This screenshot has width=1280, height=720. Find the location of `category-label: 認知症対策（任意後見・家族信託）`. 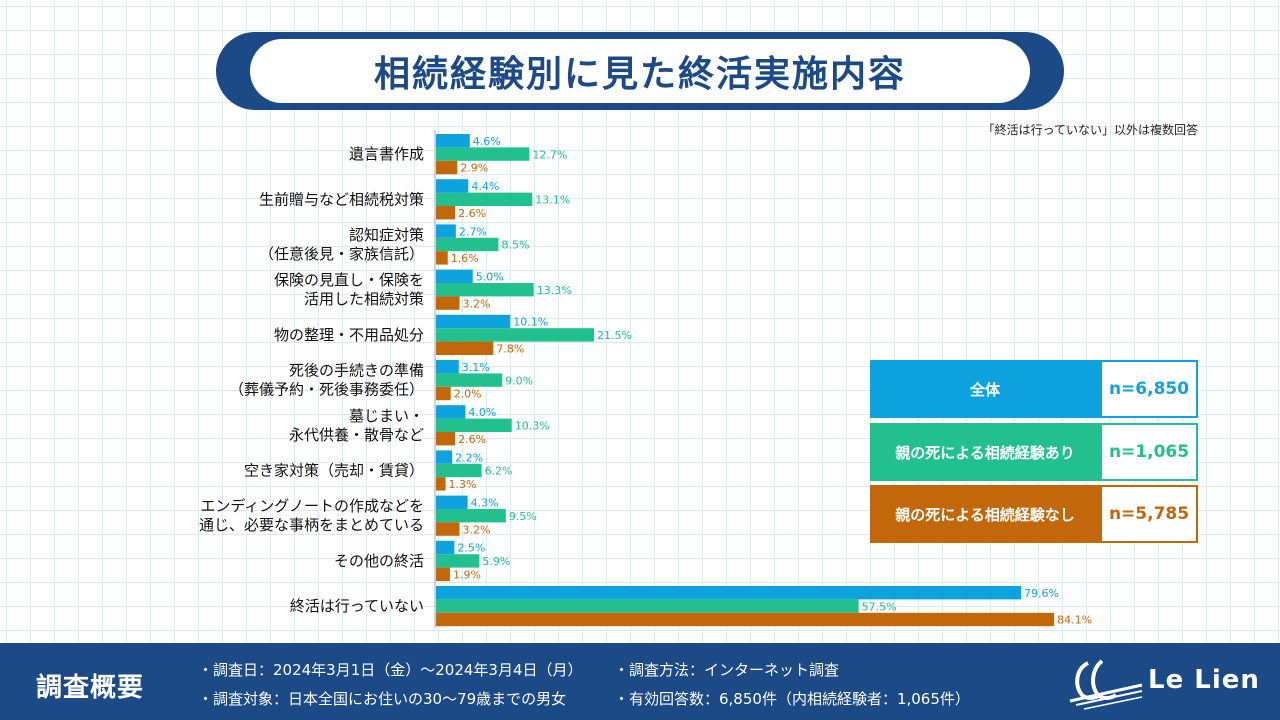

category-label: 認知症対策（任意後見・家族信託） is located at coordinates (341, 244).